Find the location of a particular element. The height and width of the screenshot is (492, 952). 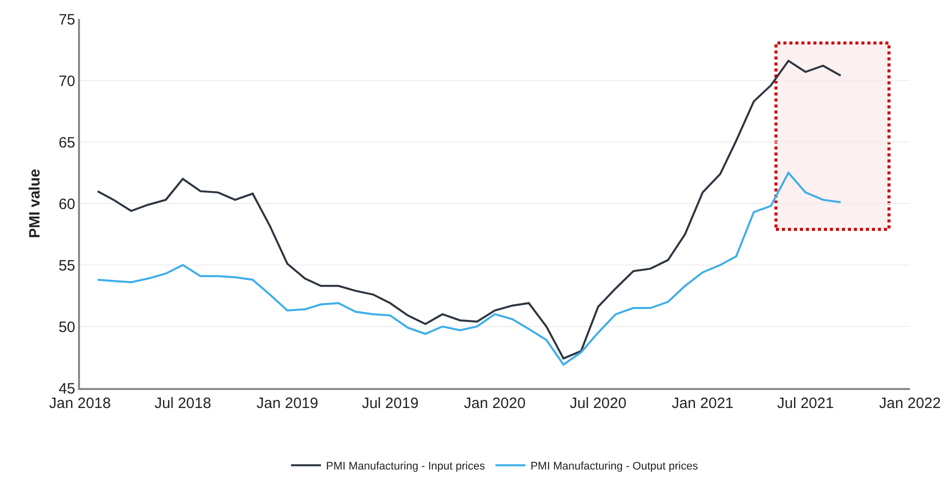

y-tick-label: 60 is located at coordinates (67, 204).